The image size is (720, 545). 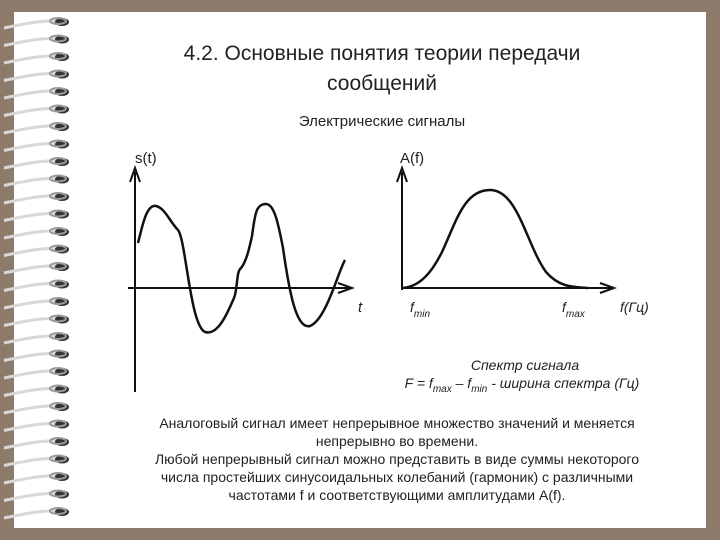 What do you see at coordinates (397, 441) in the screenshot?
I see `paragraph-line: непрерывно во времени.` at bounding box center [397, 441].